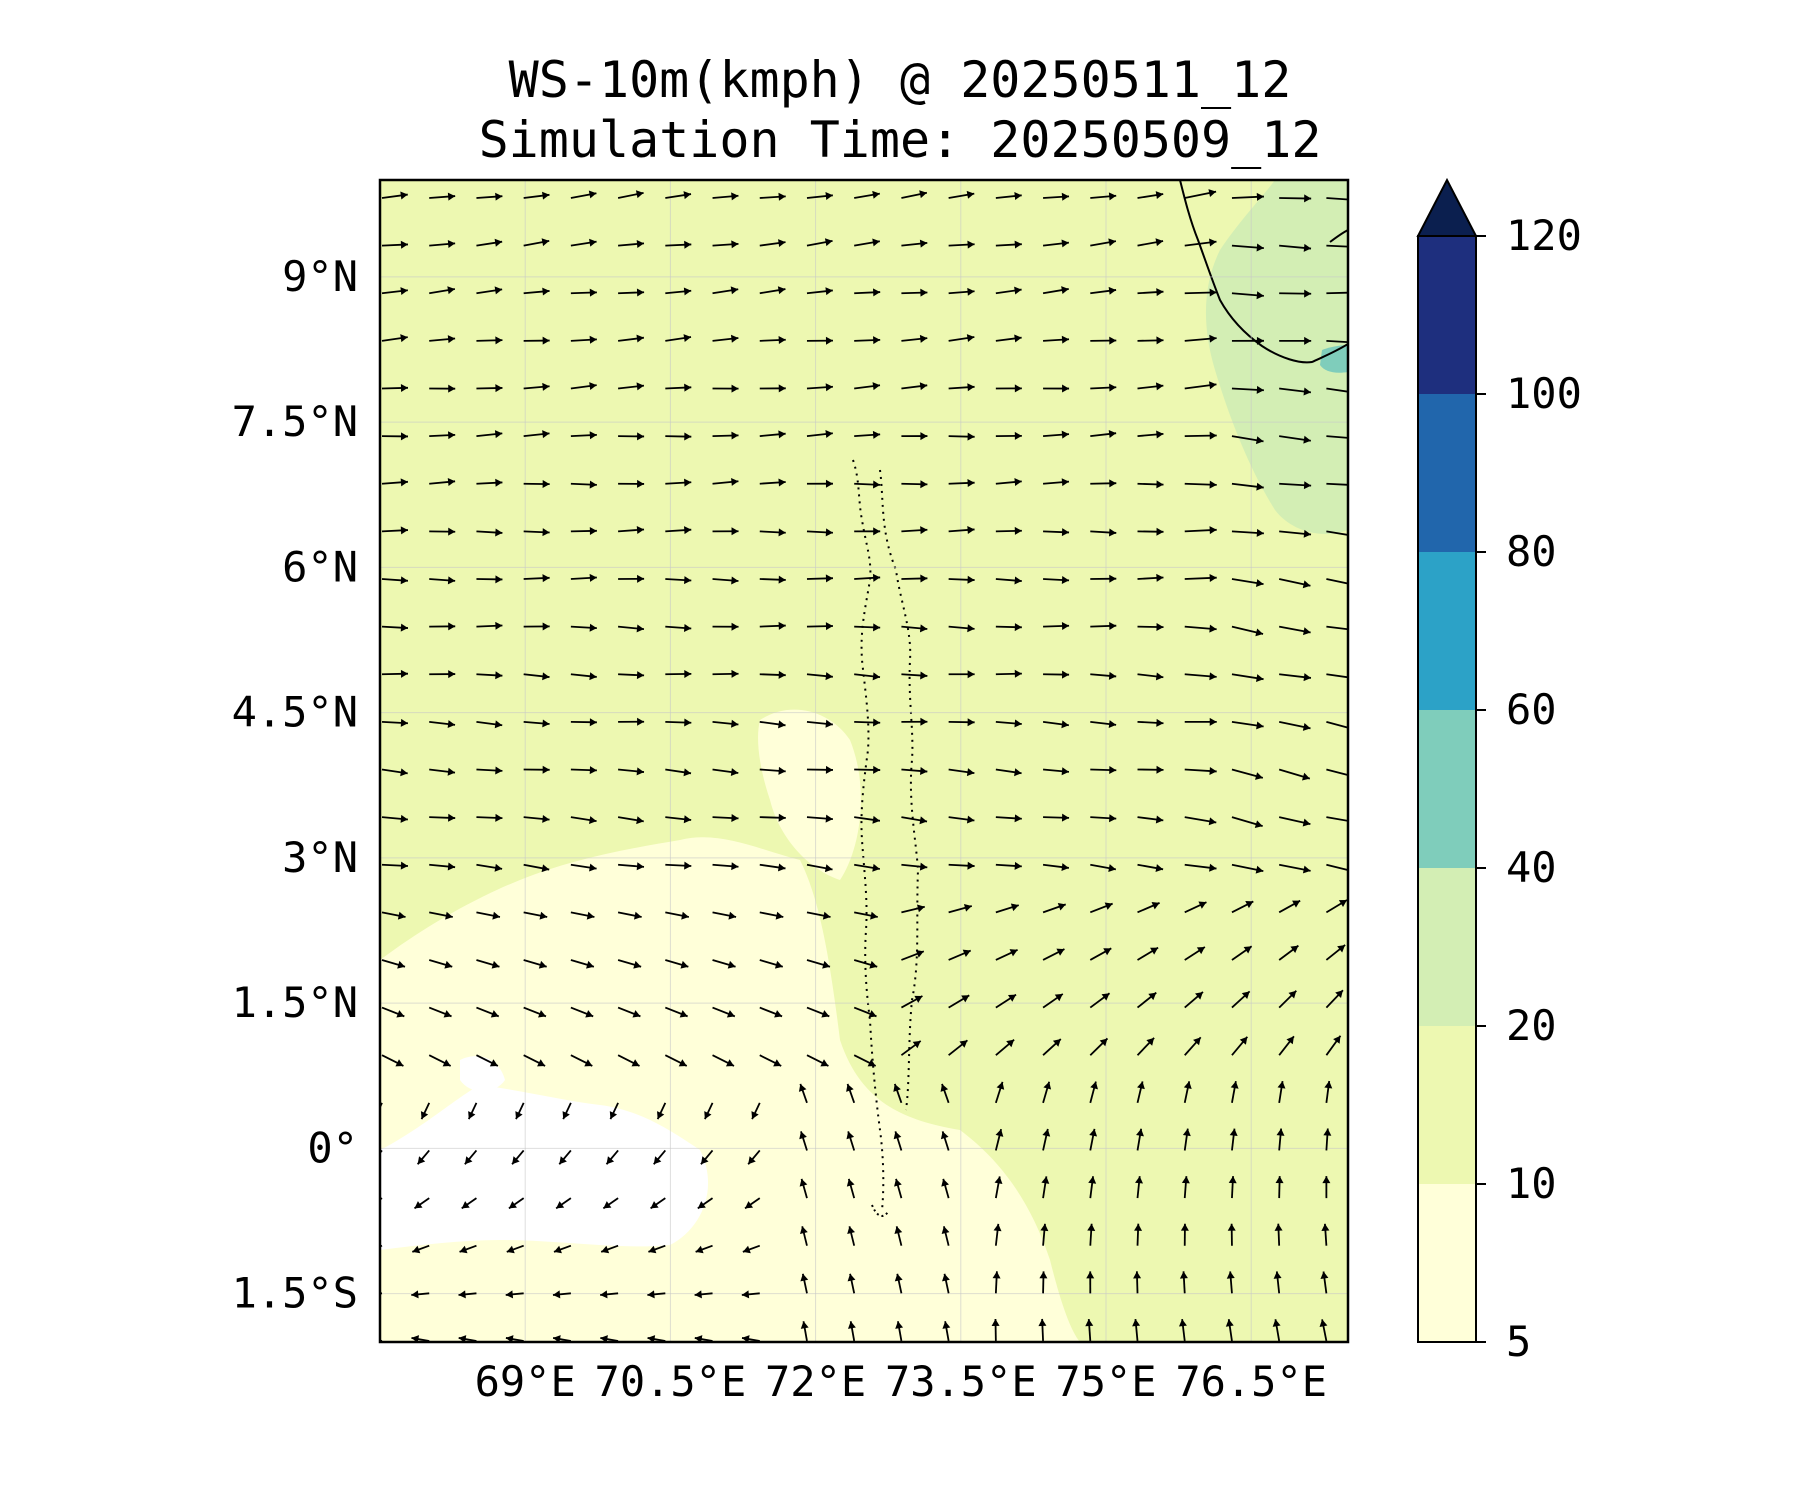 This screenshot has height=1500, width=1800. I want to click on colorbar-tick-label: 10, so click(1531, 1183).